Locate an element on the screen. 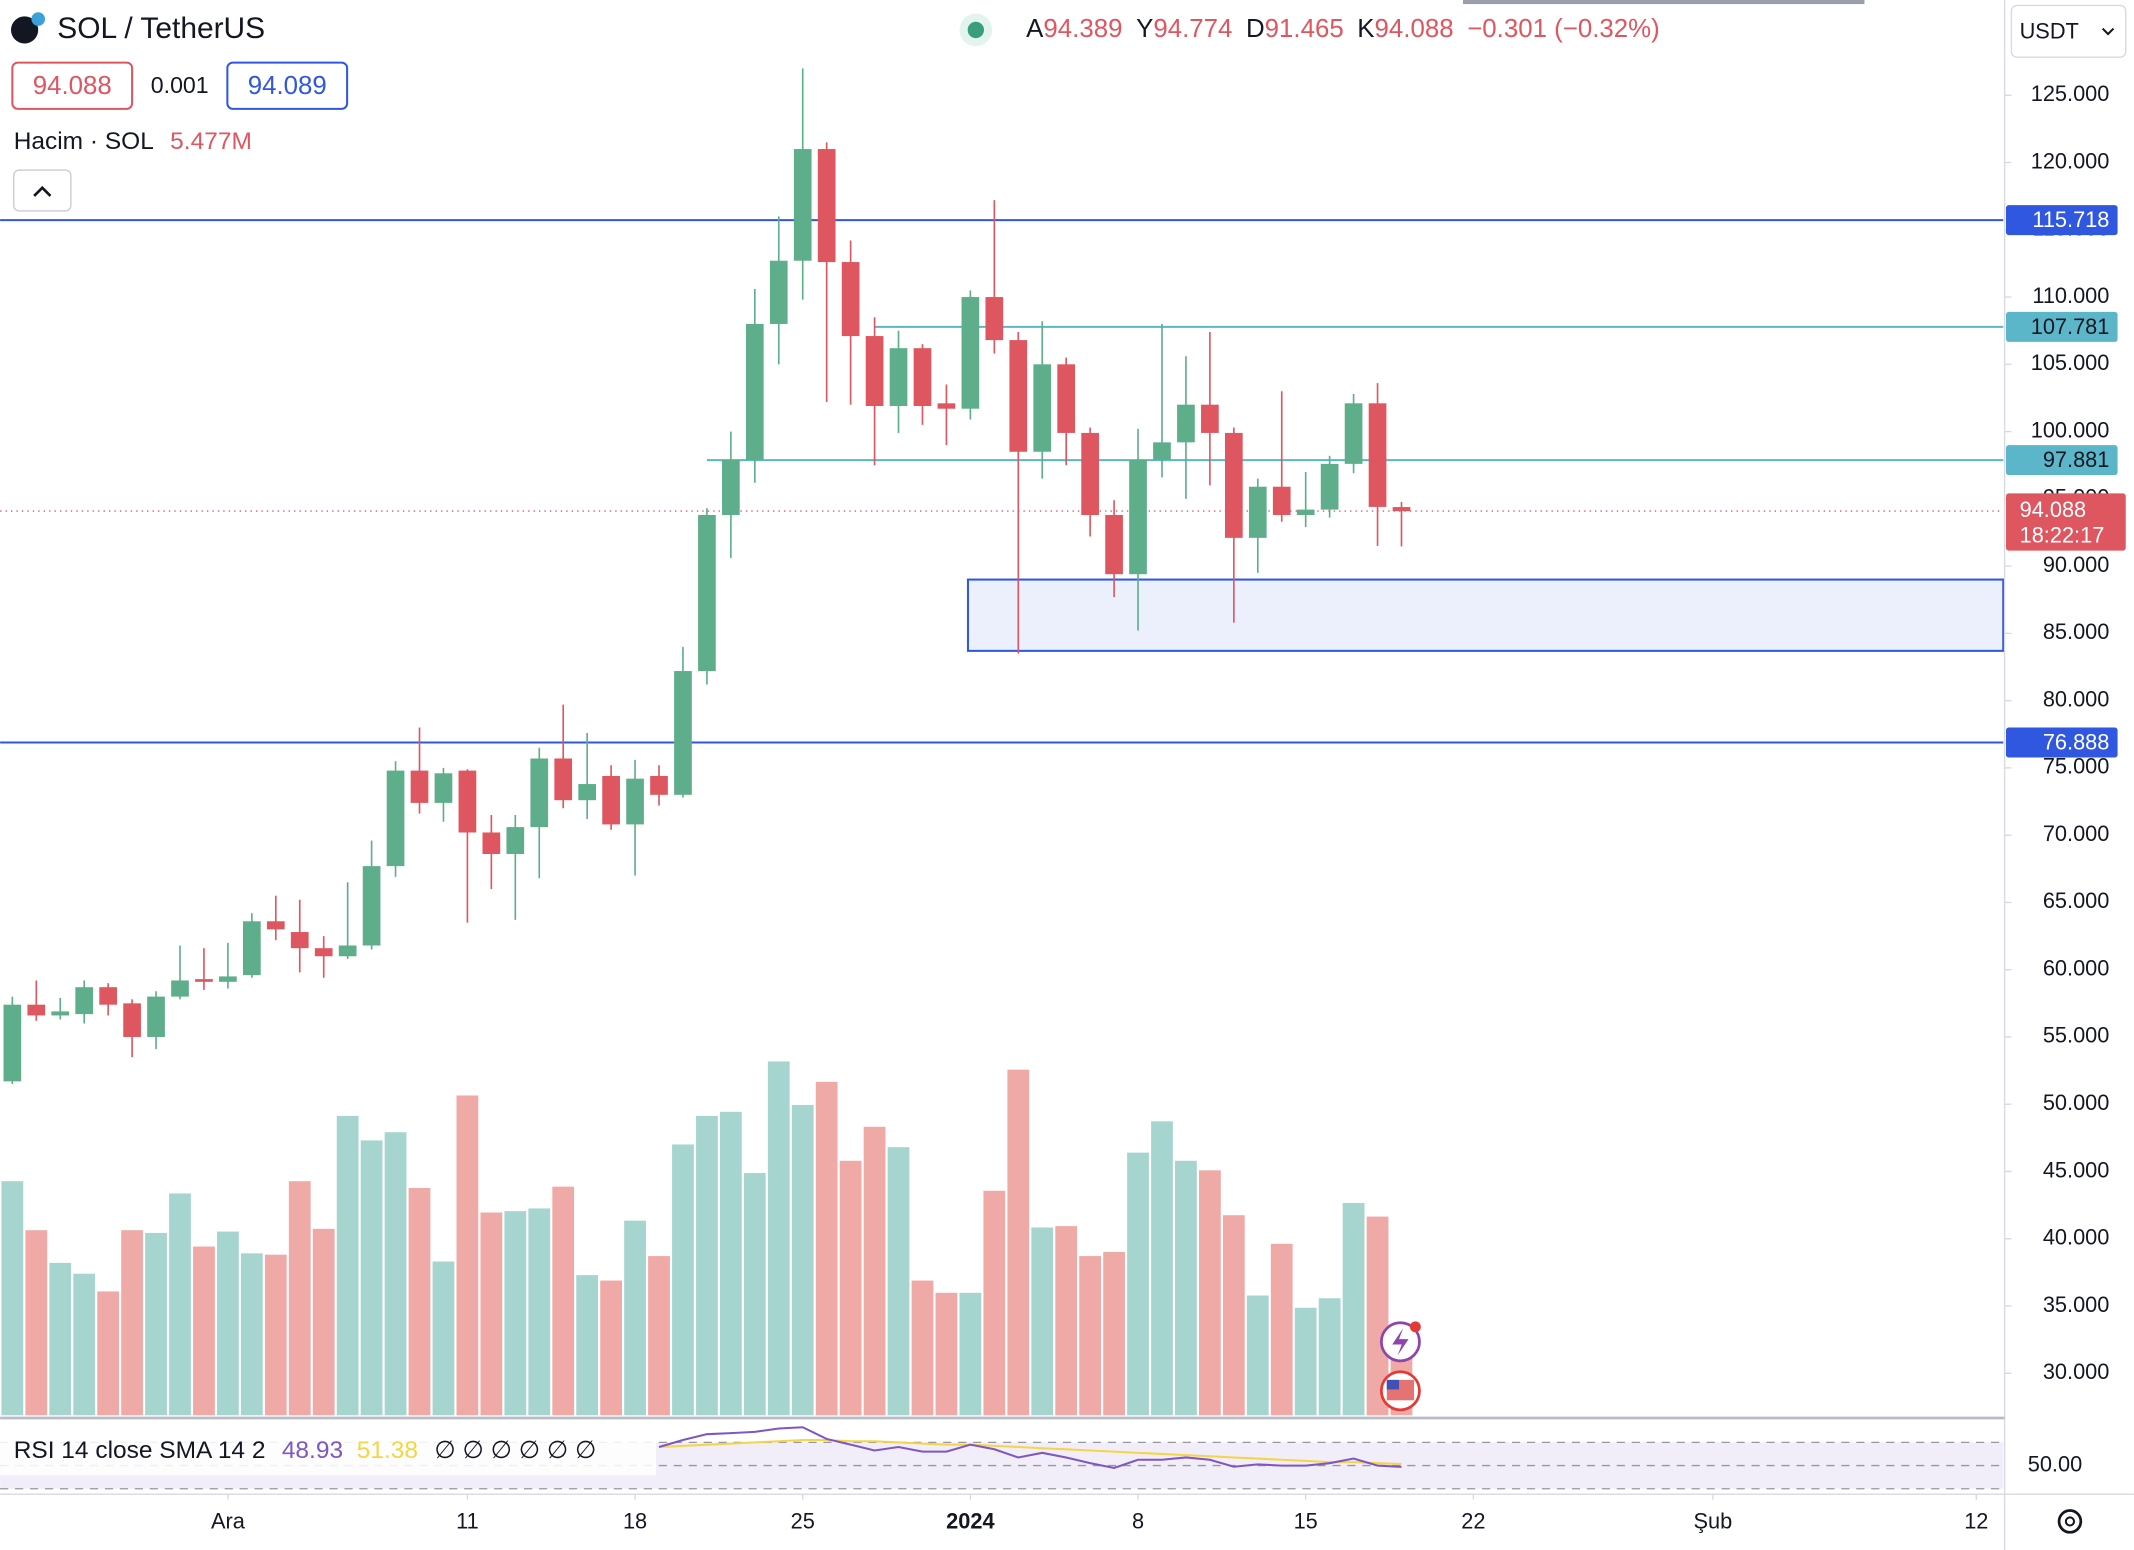 This screenshot has width=2134, height=1550. bid-price: 94.088 is located at coordinates (72, 86).